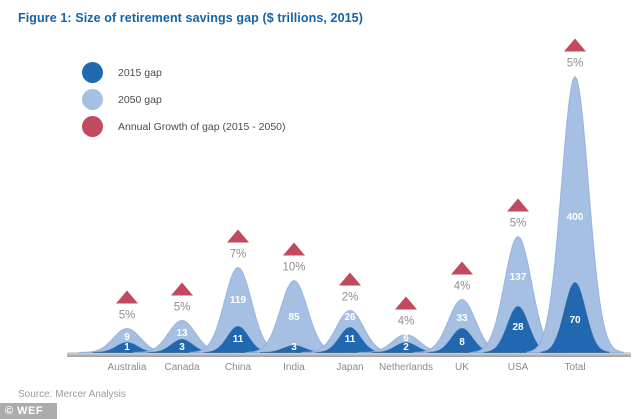 The width and height of the screenshot is (634, 419). I want to click on growth-triangle-icon-canada, so click(182, 289).